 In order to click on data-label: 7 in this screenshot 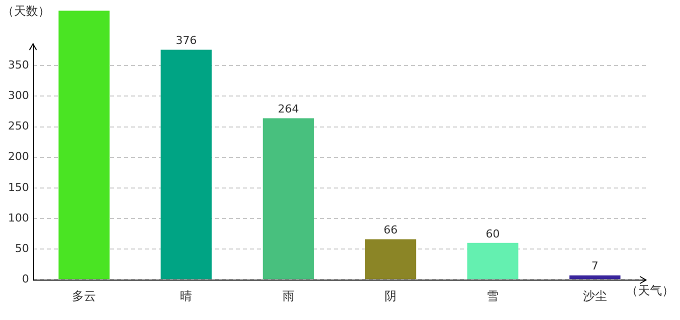, I will do `click(594, 266)`.